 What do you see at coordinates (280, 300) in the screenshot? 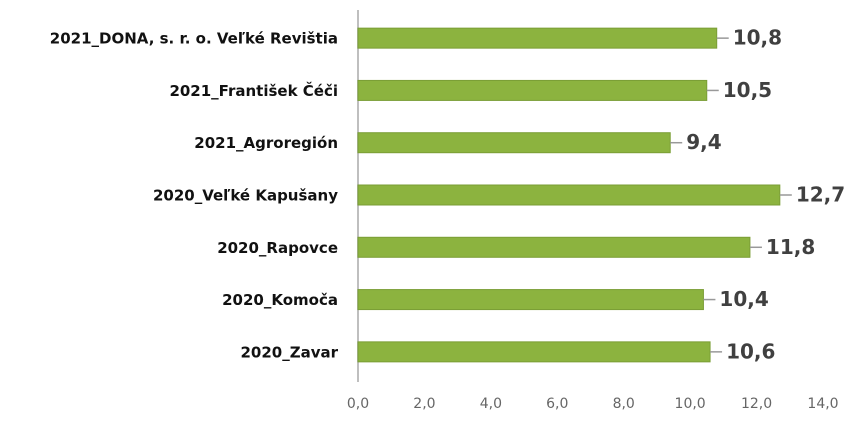
I see `y-tick-label: 2020_Komoča` at bounding box center [280, 300].